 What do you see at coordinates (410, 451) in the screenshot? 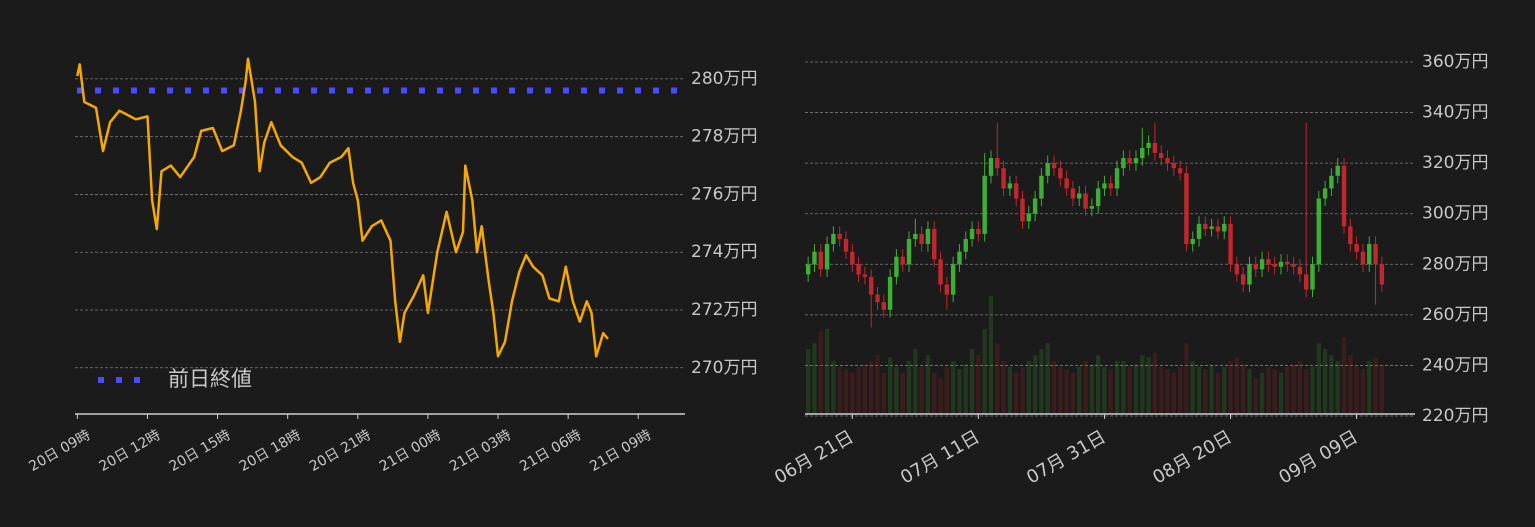
I see `x-tick-label: 21日 00時` at bounding box center [410, 451].